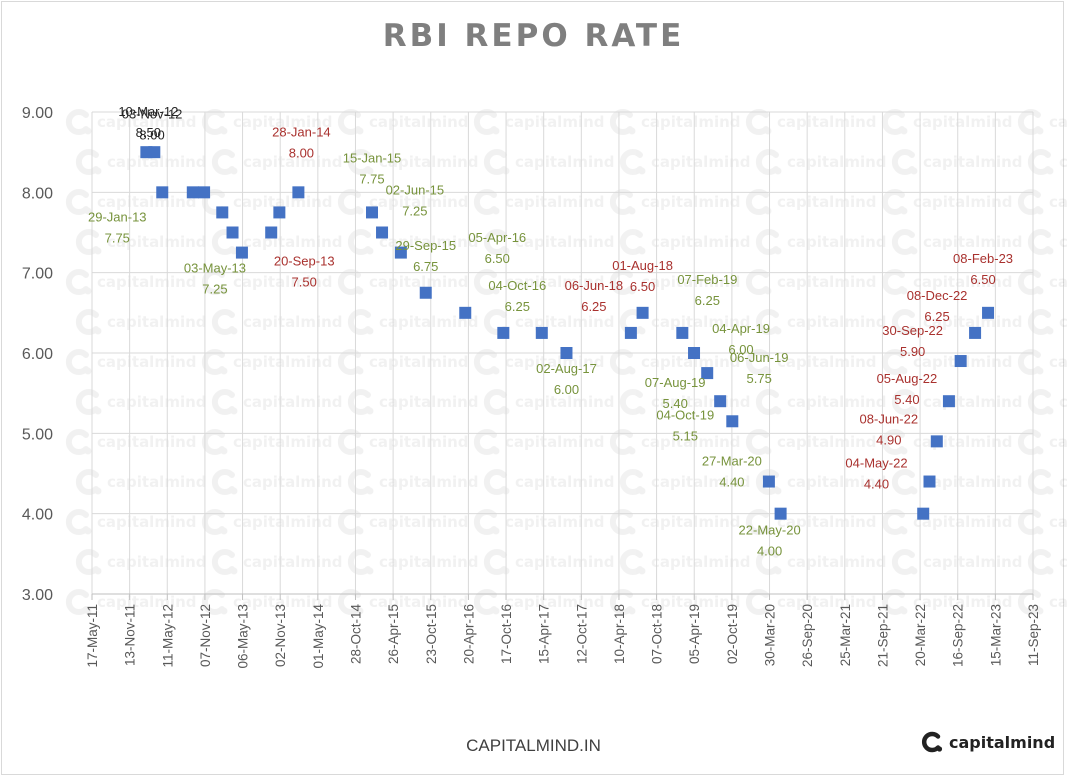 The image size is (1067, 778). I want to click on chart-title: RBI REPO RATE, so click(533, 36).